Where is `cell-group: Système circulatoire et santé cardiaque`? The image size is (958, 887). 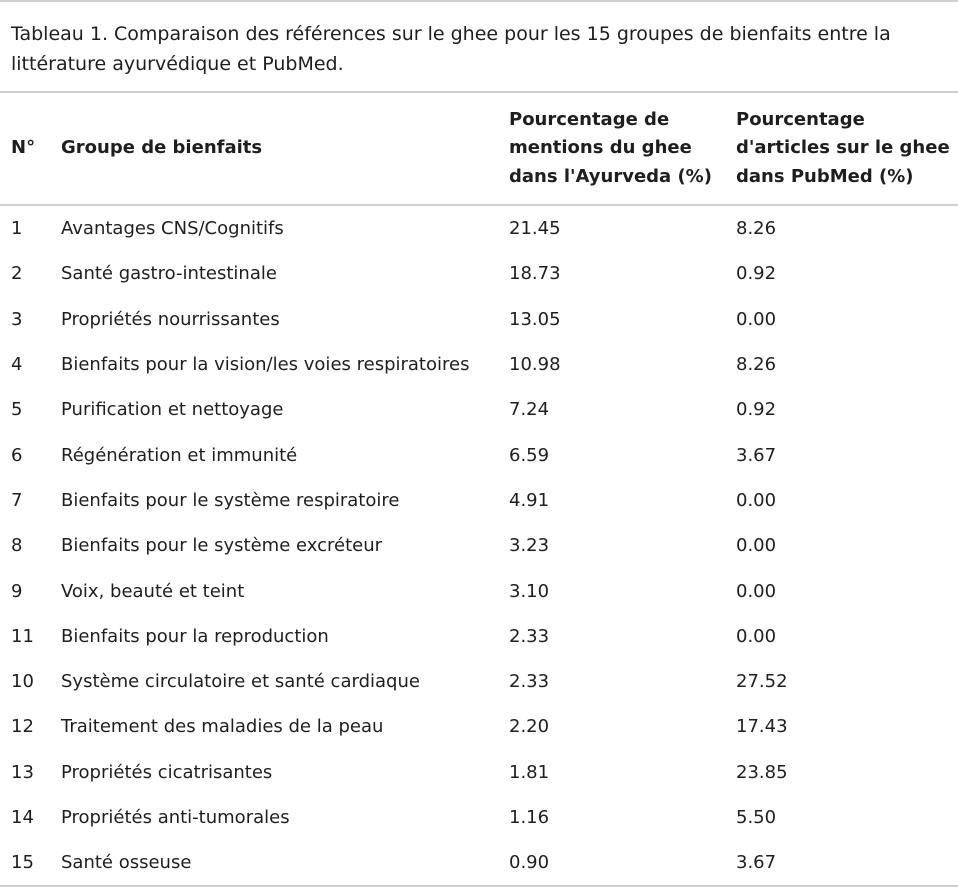
cell-group: Système circulatoire et santé cardiaque is located at coordinates (240, 682).